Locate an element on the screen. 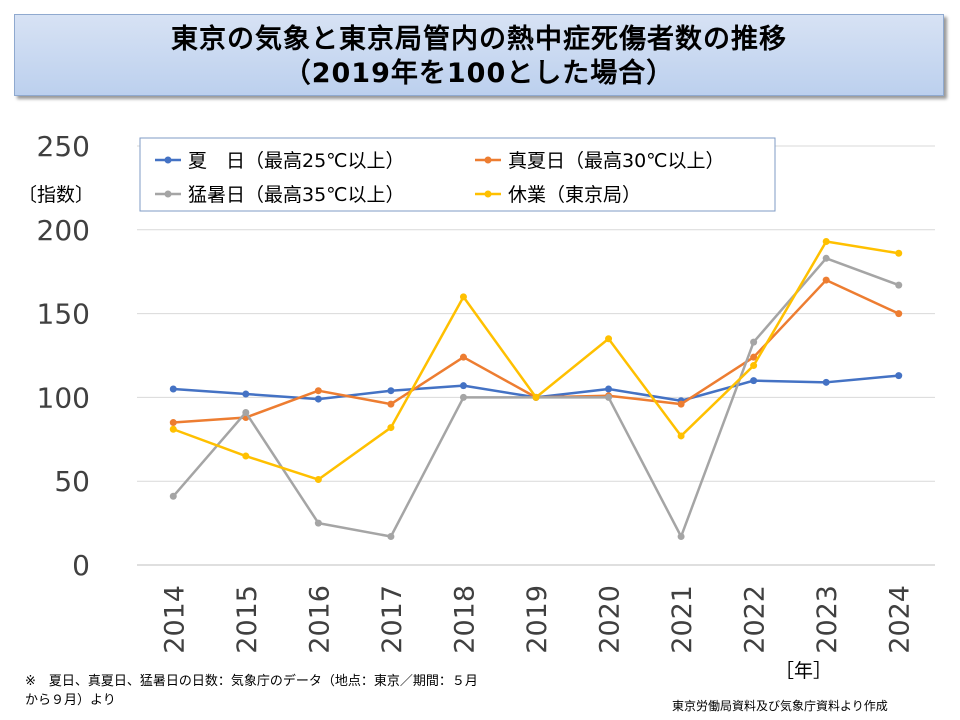  legend-label: 真夏日（最高30℃以上） is located at coordinates (616, 161).